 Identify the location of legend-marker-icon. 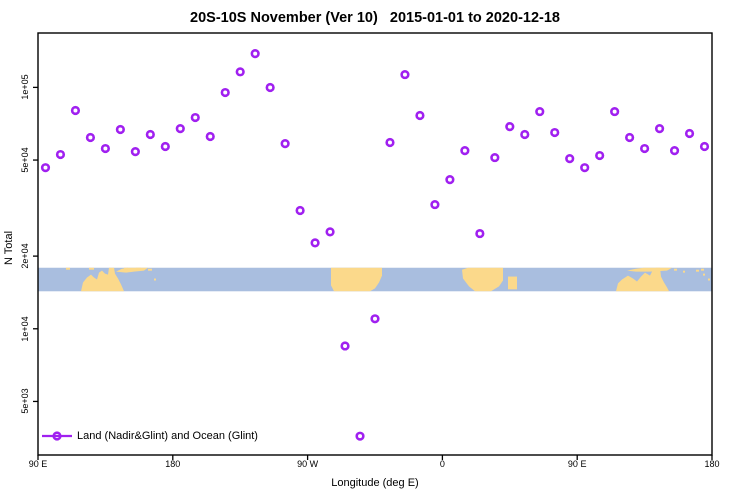
(57, 436).